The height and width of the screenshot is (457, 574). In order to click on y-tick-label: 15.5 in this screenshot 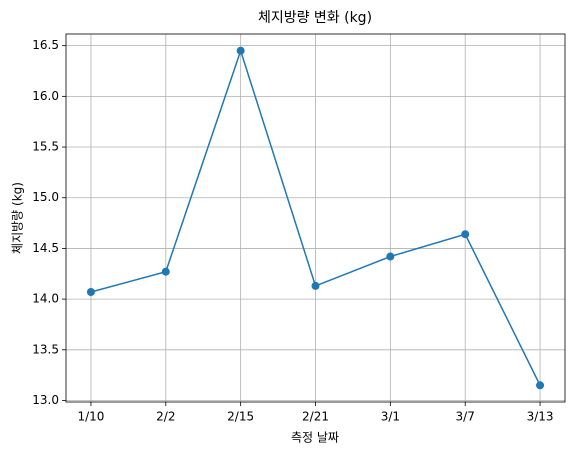, I will do `click(45, 147)`.